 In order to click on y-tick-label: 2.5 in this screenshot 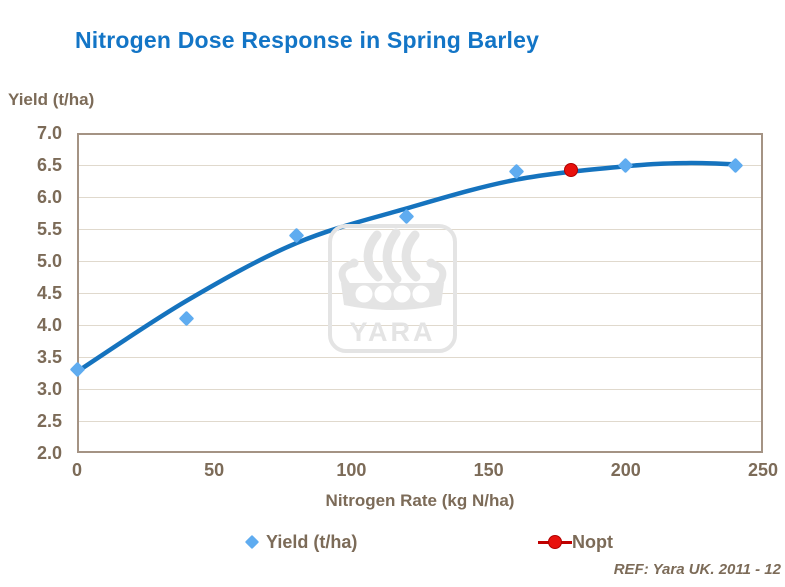, I will do `click(49, 421)`.